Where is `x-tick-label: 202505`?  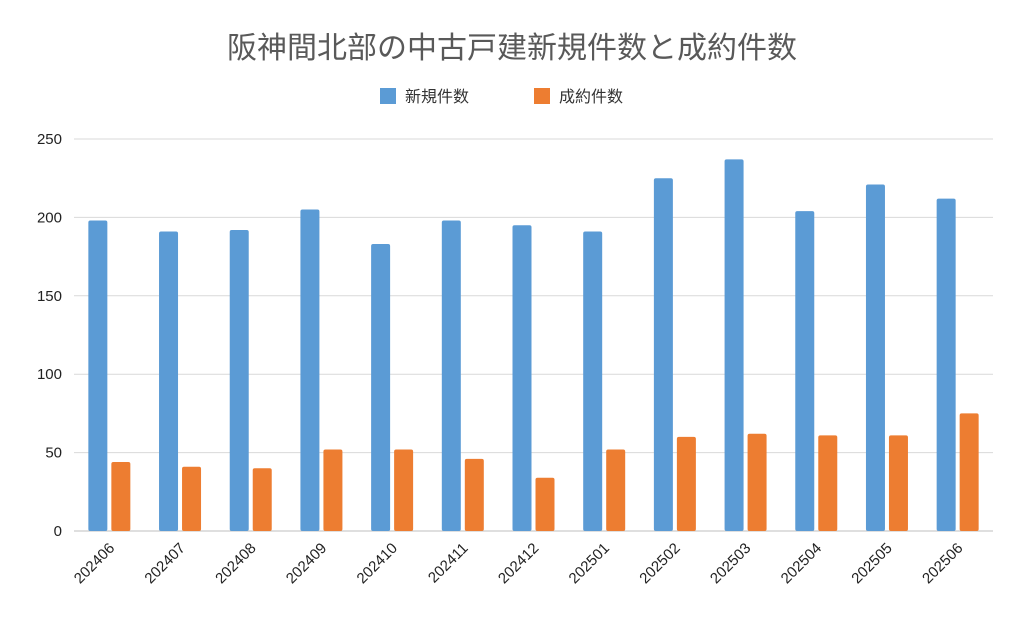
x-tick-label: 202505 is located at coordinates (871, 563).